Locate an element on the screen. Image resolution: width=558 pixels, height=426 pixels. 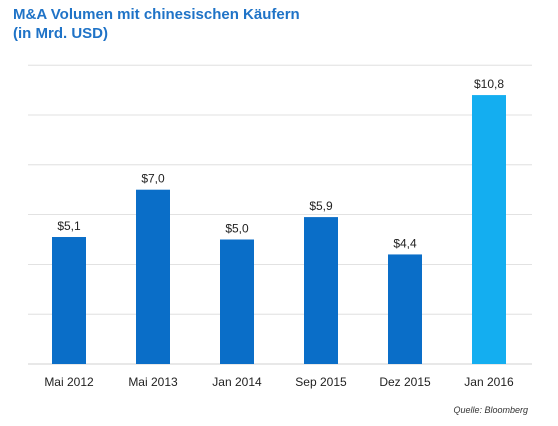
chart-title-line-2: (in Mrd. USD) is located at coordinates (60, 33).